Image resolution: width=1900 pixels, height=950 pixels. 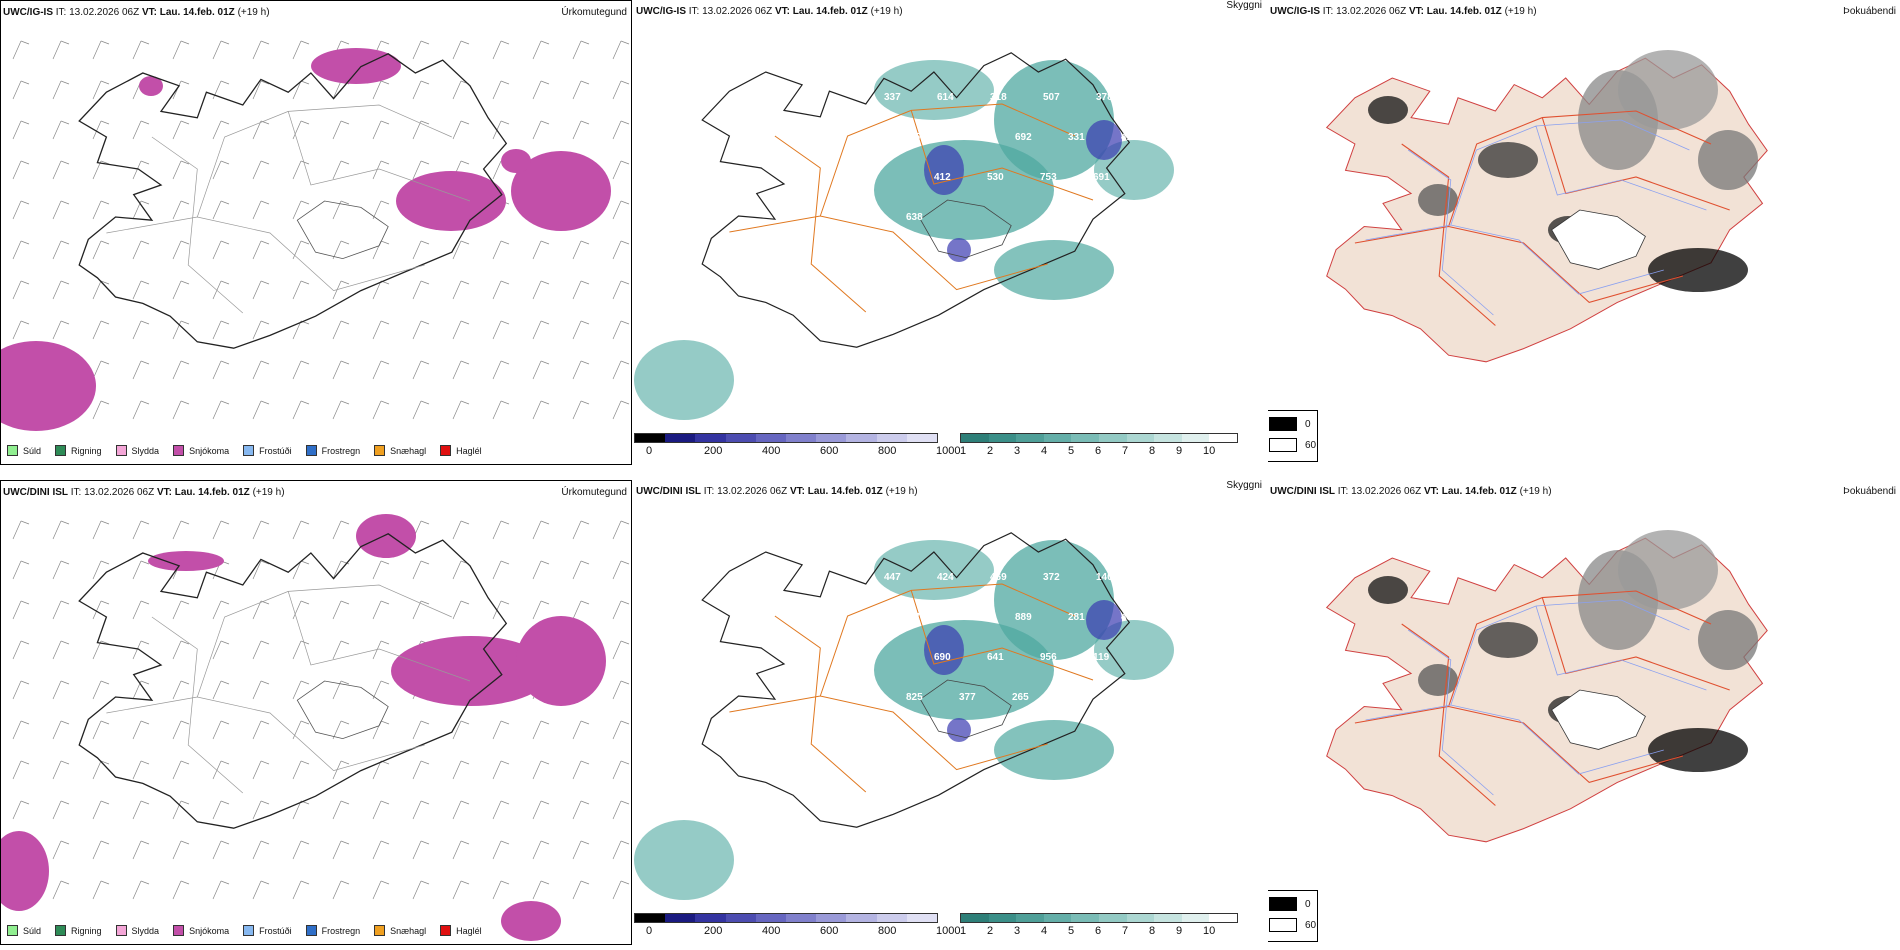 What do you see at coordinates (1071, 931) in the screenshot?
I see `vis-tick: 5` at bounding box center [1071, 931].